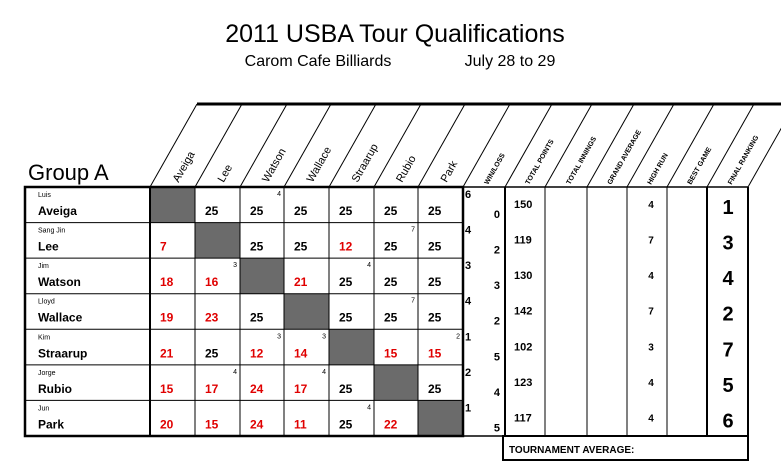  What do you see at coordinates (406, 169) in the screenshot?
I see `column-header: Rubio` at bounding box center [406, 169].